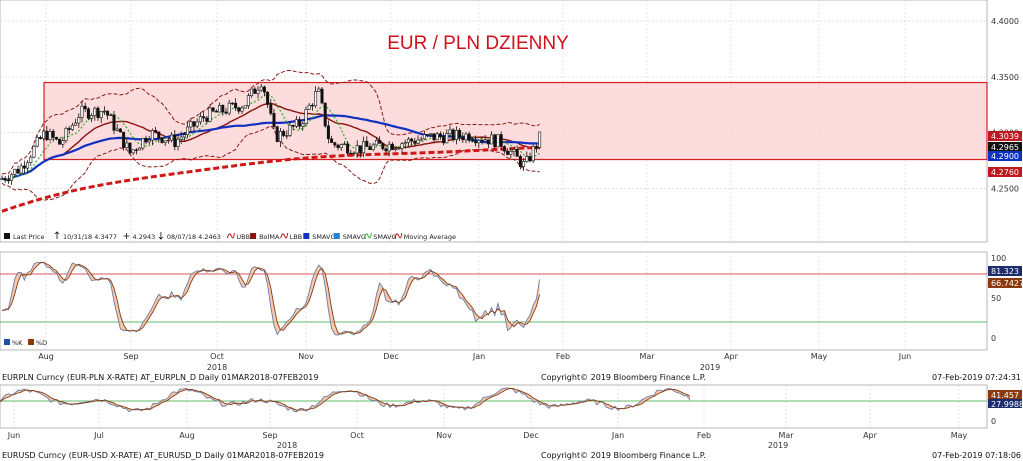  I want to click on price-tag-value: 4.3039, so click(1005, 136).